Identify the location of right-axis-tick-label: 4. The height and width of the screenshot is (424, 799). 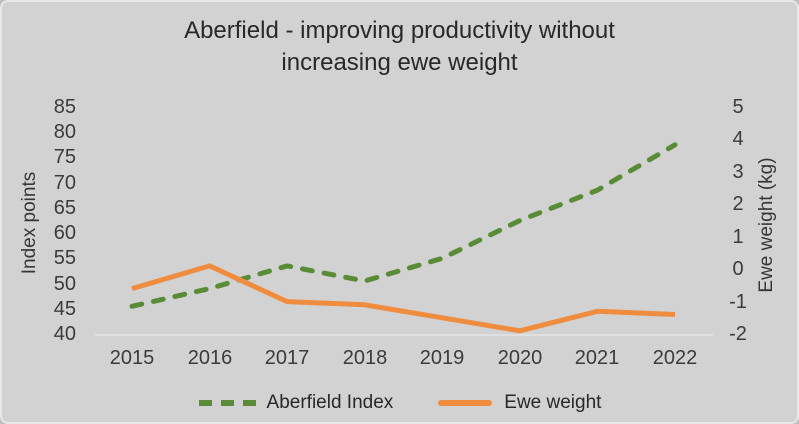
(738, 139).